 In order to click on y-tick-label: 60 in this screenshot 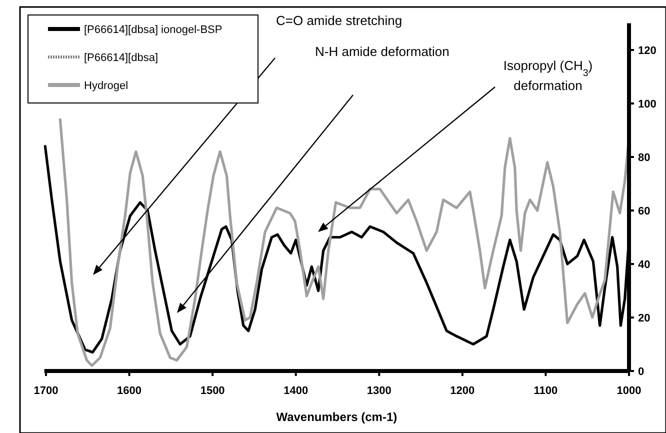, I will do `click(644, 212)`.